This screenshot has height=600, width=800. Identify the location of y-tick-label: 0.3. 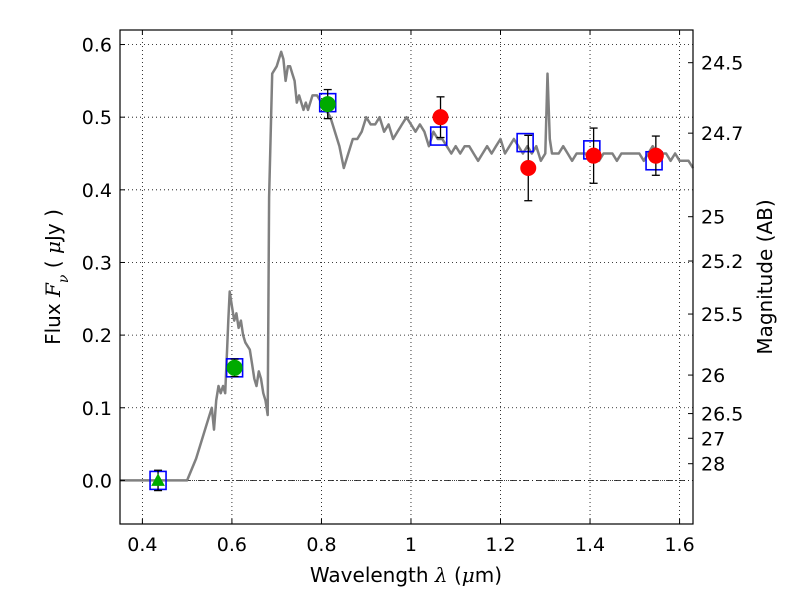
(97, 263).